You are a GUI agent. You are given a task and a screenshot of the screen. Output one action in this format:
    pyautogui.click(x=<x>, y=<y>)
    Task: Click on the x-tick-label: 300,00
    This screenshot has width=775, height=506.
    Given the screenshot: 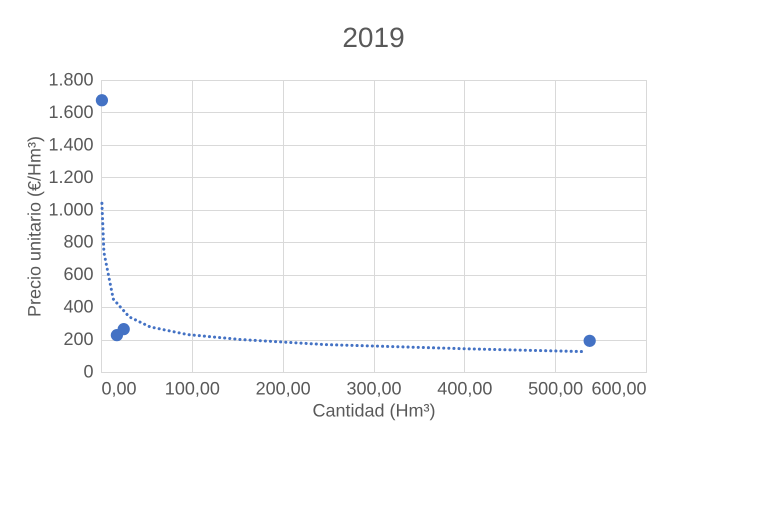 What is the action you would take?
    pyautogui.click(x=374, y=388)
    